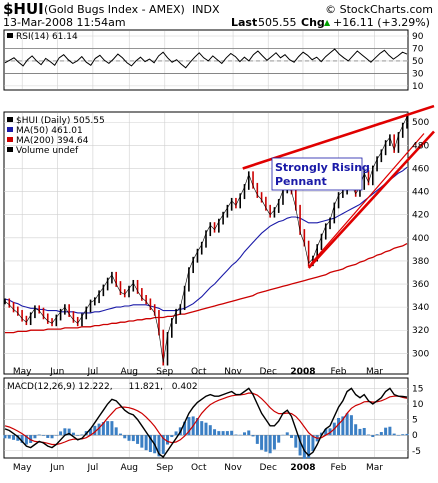 Image resolution: width=438 pixels, height=483 pixels. I want to click on legend-entry: $HUI (Daily) 505.55, so click(60, 121).